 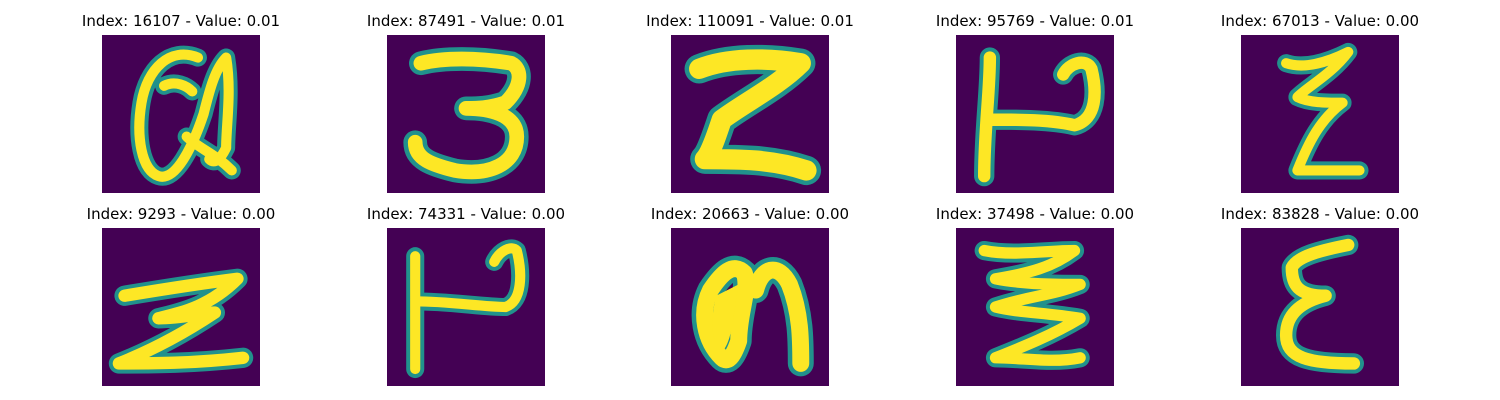 I want to click on panel-title: Index: 37498 - Value: 0.00, so click(x=1035, y=214).